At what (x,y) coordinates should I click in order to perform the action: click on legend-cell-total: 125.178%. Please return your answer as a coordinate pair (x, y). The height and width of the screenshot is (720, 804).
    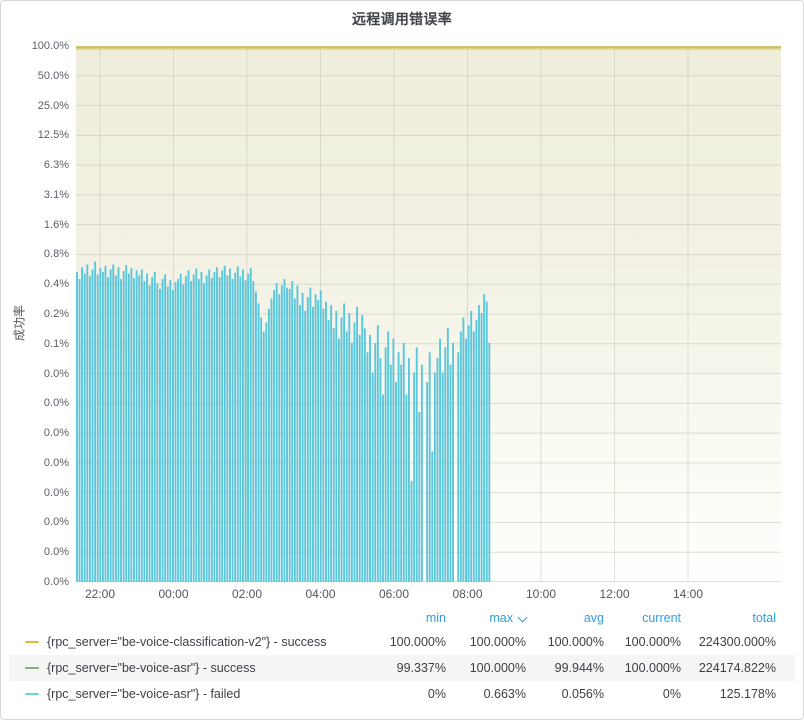
    Looking at the image, I should click on (747, 694).